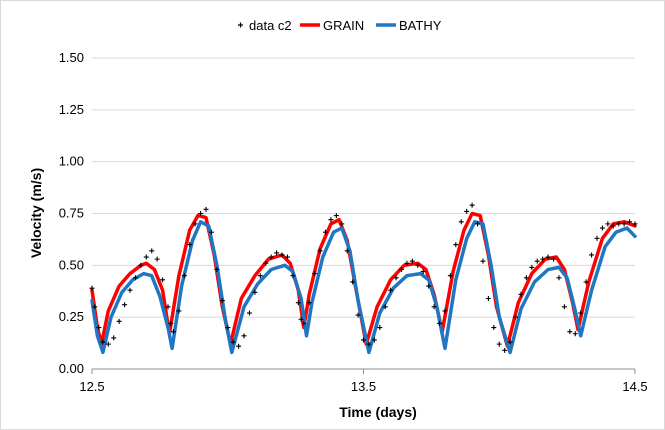  I want to click on y-tick-label: 1.25, so click(71, 109).